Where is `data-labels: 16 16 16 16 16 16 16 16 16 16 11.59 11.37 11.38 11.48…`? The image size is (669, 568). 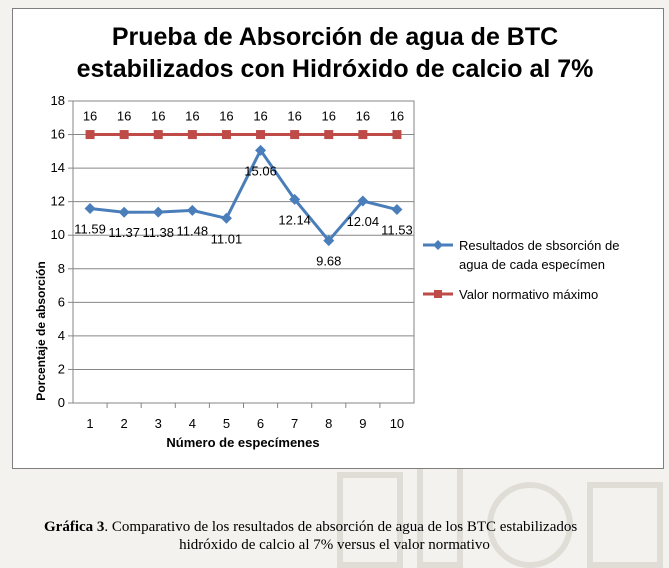 data-labels: 16 16 16 16 16 16 16 16 16 16 11.59 11.37 11.38 11.48… is located at coordinates (243, 189).